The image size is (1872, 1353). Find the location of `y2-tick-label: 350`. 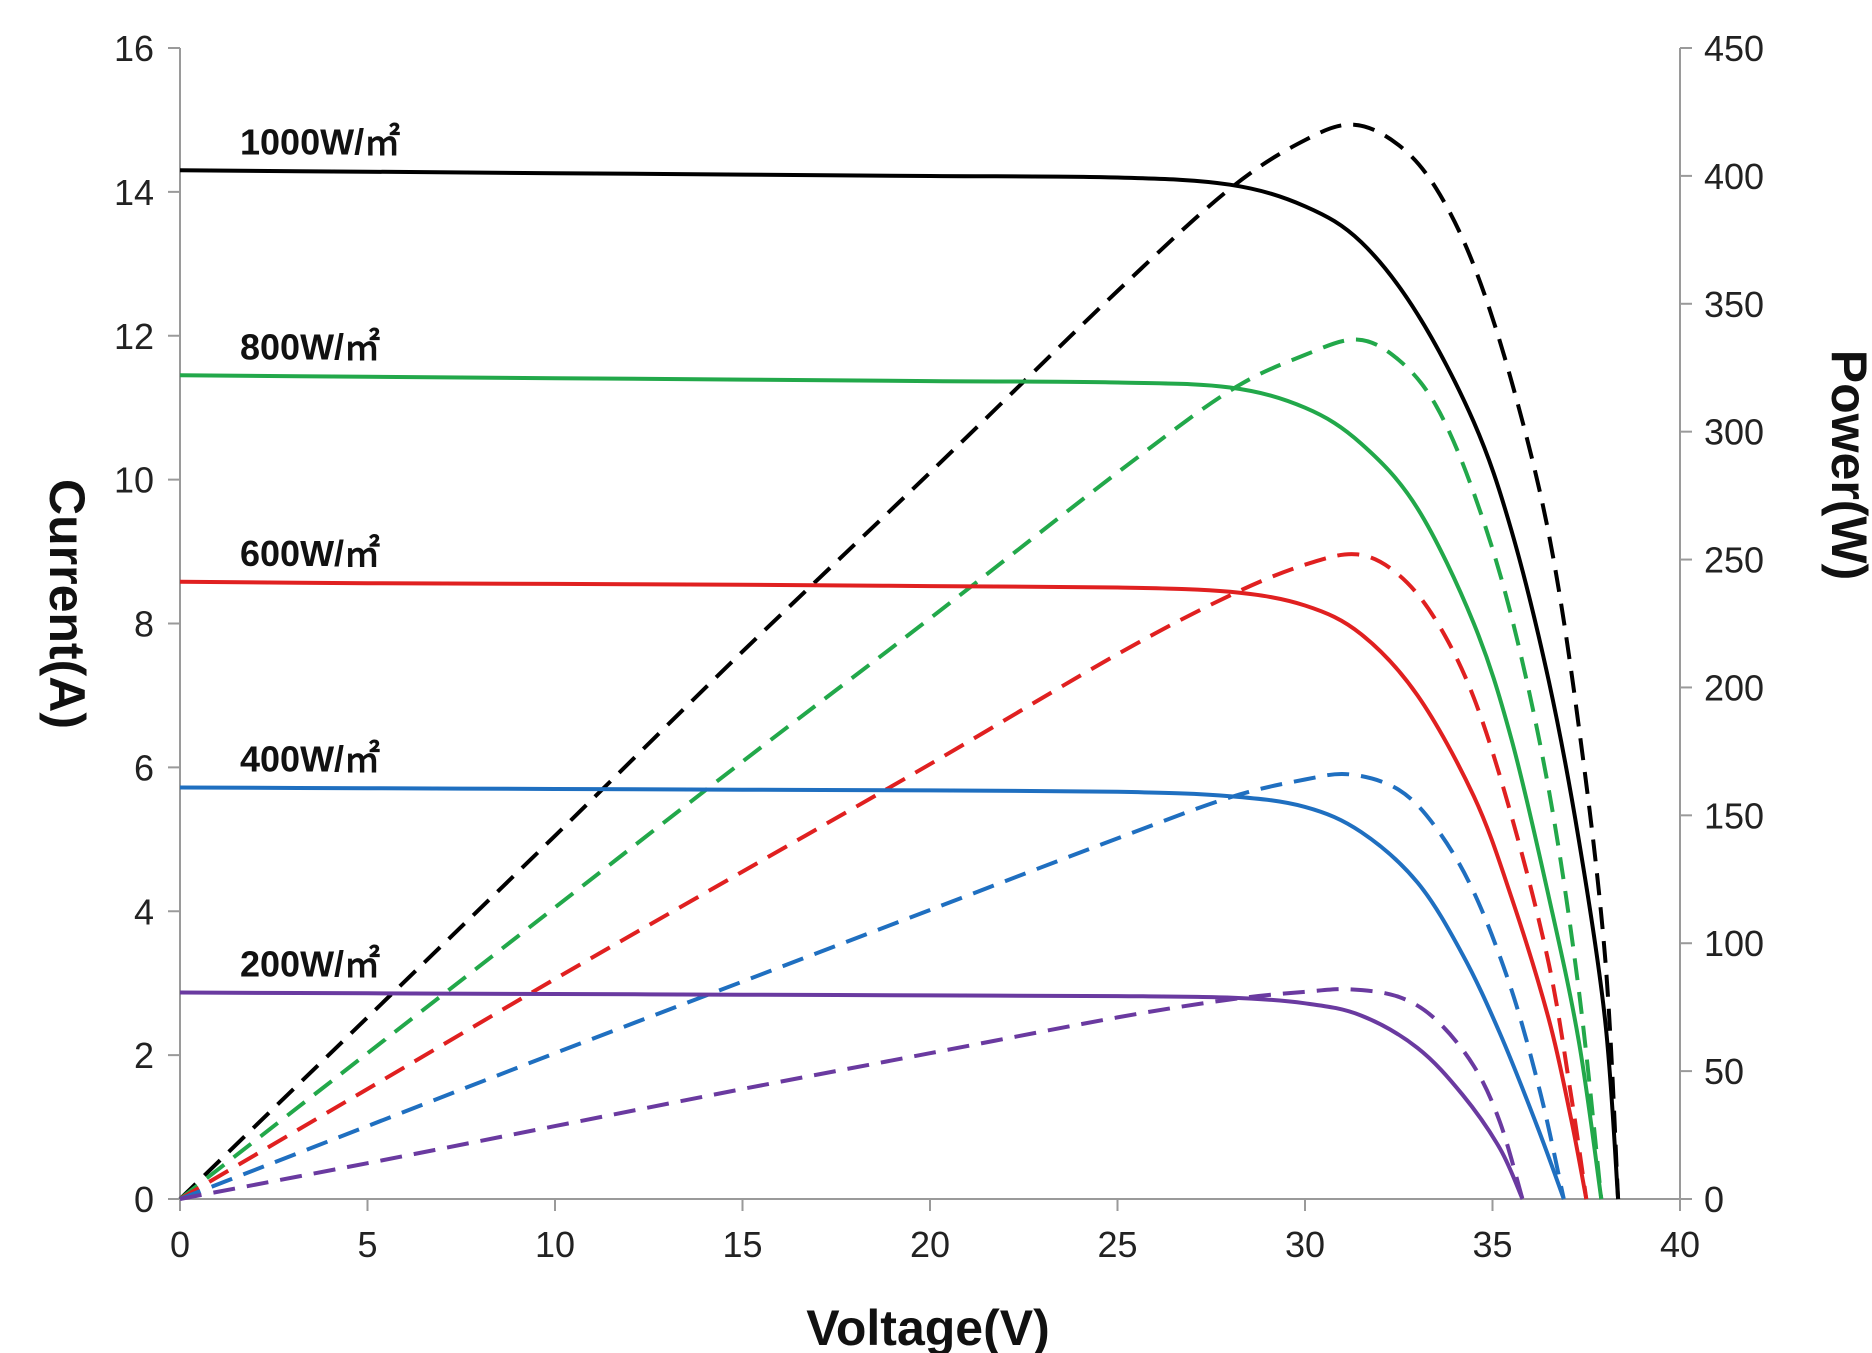

y2-tick-label: 350 is located at coordinates (1734, 304).